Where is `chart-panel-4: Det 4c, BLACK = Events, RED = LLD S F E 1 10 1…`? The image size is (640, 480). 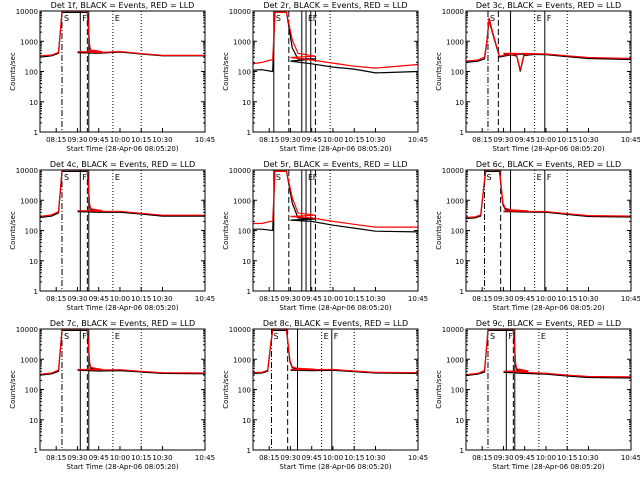
chart-panel-4: Det 4c, BLACK = Events, RED = LLD S F E 1 10 1… is located at coordinates (112, 236).